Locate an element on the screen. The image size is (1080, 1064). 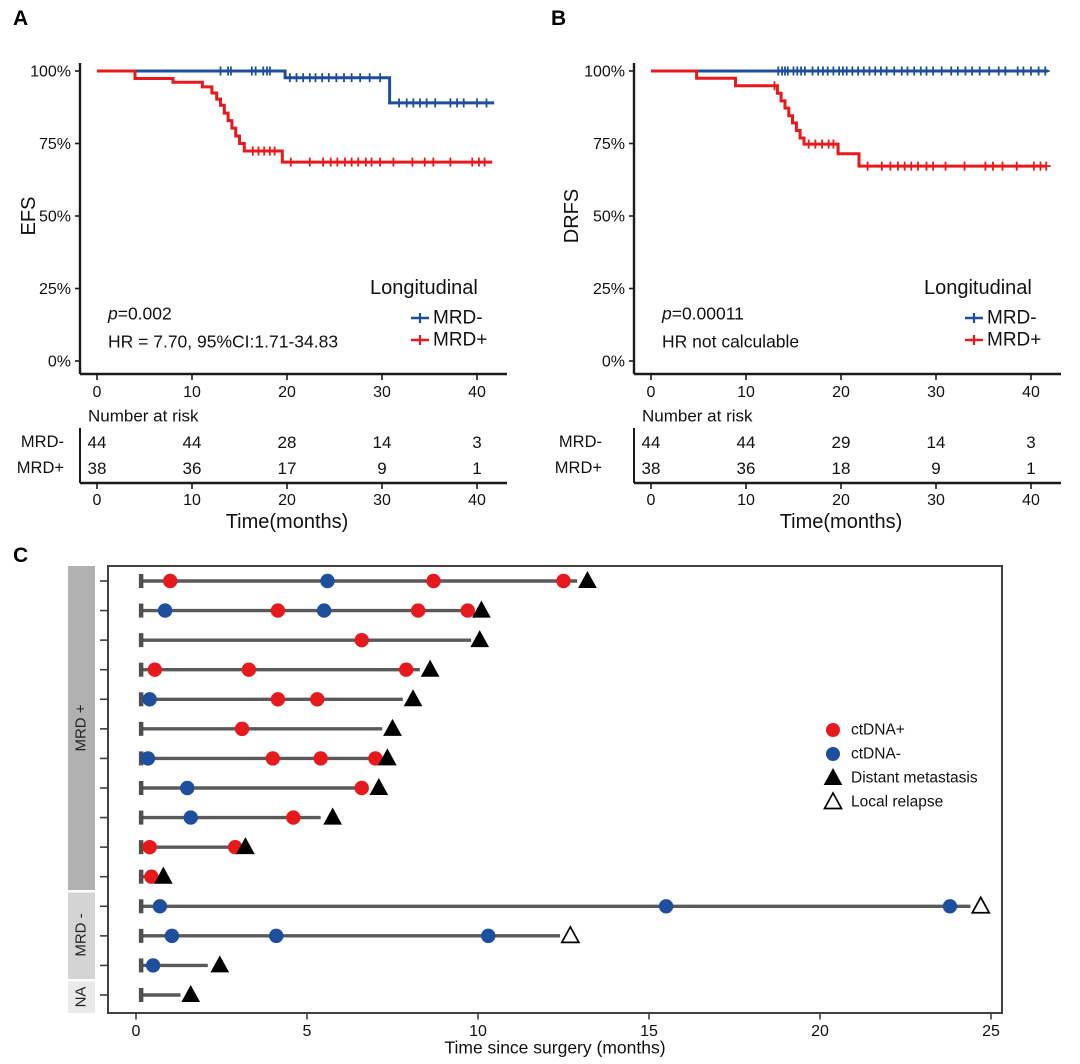
legend-entry-mrd-pos-a: MRD+ is located at coordinates (460, 340).